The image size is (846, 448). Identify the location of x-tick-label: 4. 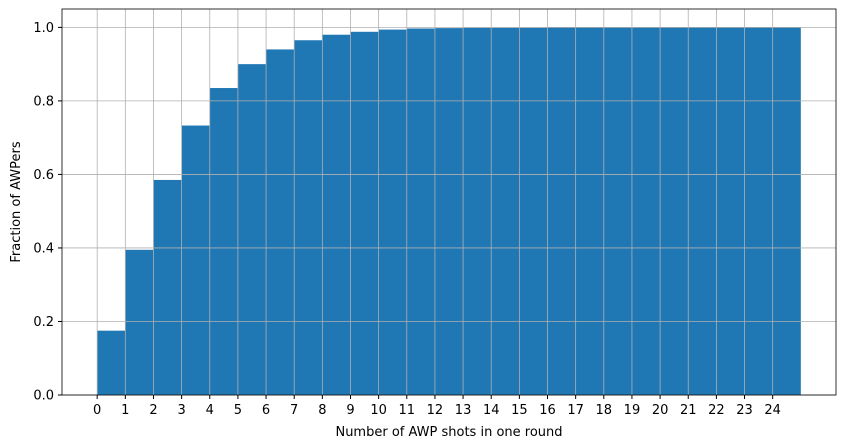
(210, 410).